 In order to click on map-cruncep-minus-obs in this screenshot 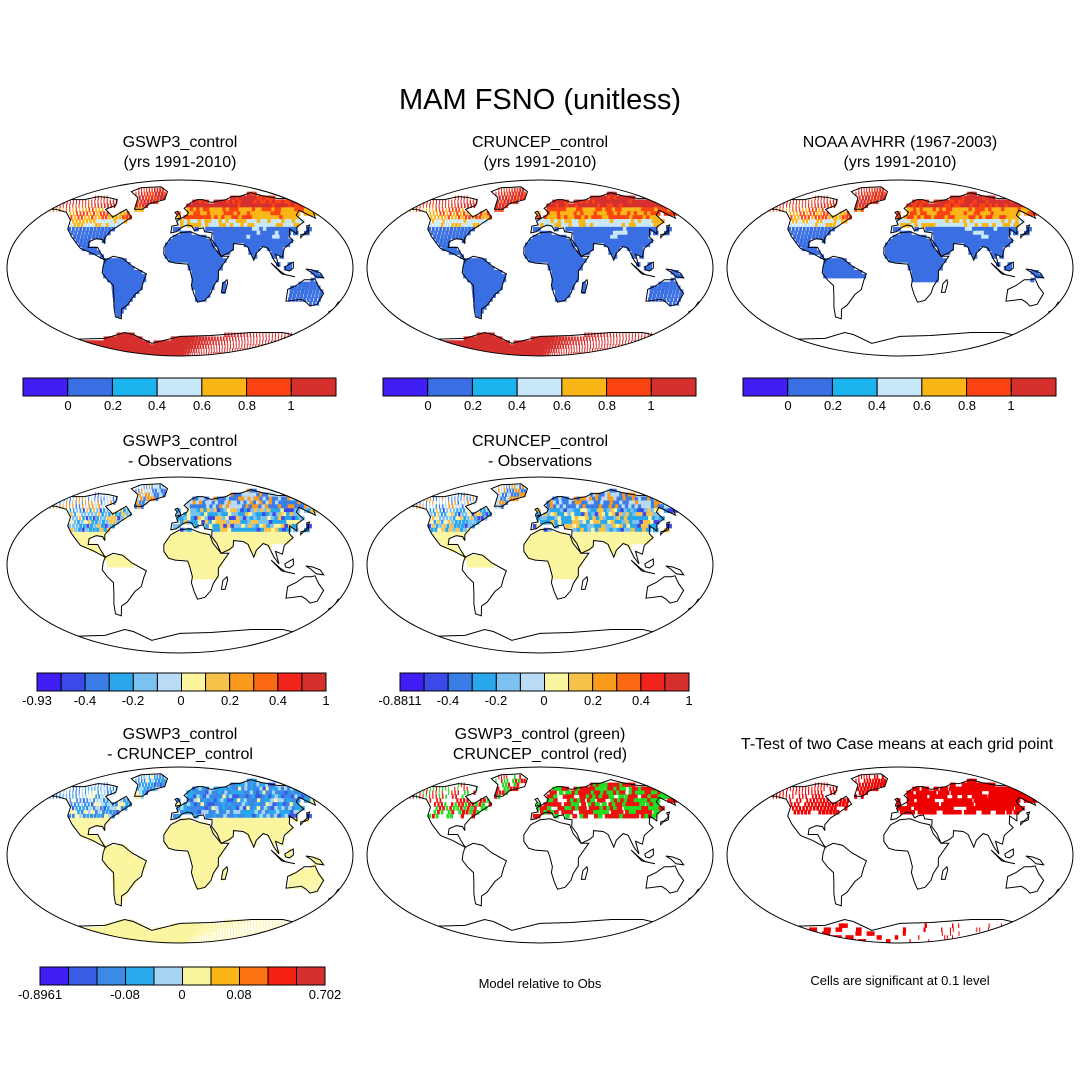, I will do `click(540, 565)`.